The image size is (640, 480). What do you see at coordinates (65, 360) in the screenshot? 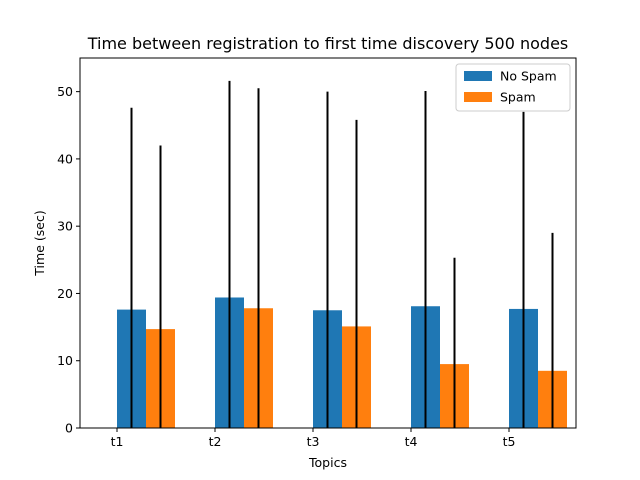
I see `y-tick-label: 10` at bounding box center [65, 360].